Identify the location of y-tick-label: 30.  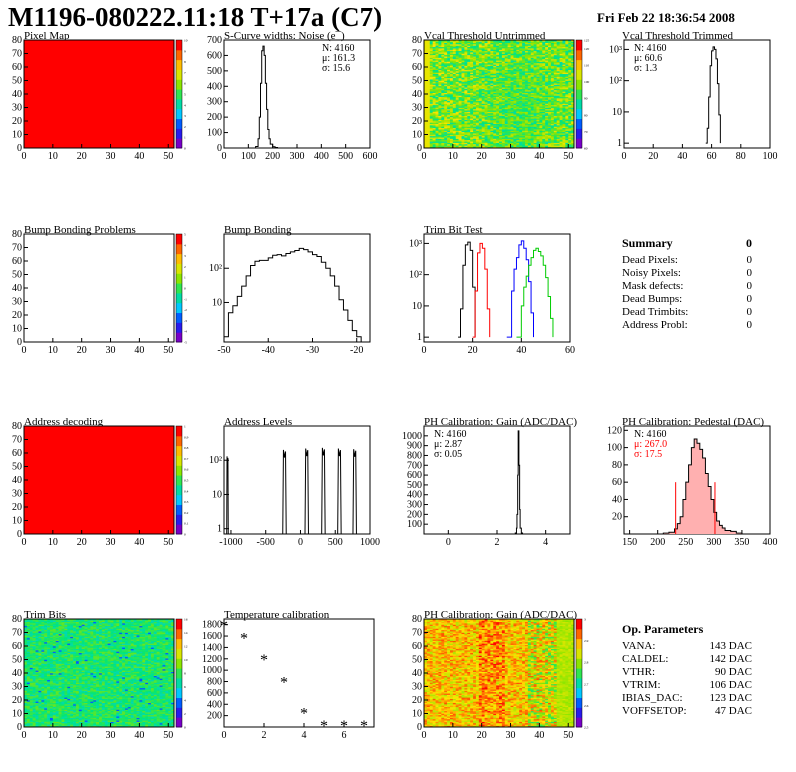
(417, 108).